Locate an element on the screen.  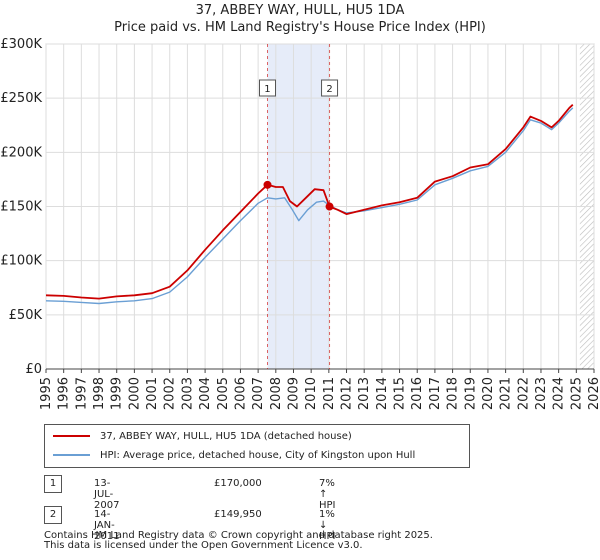
x-tick-label: 1997 is located at coordinates (81, 393).